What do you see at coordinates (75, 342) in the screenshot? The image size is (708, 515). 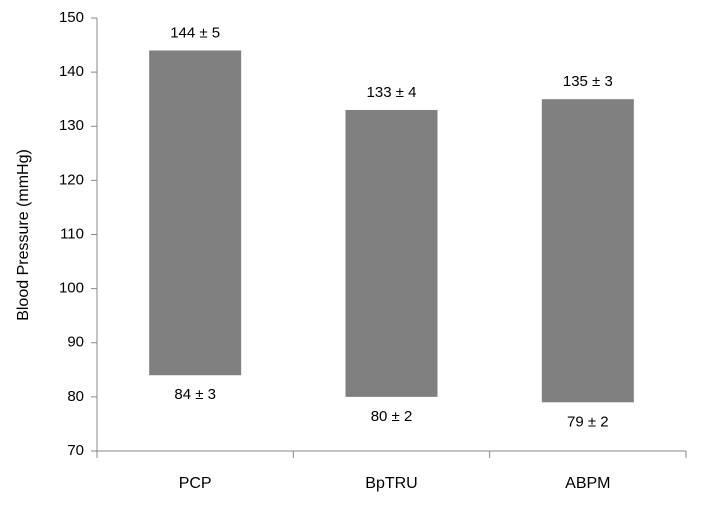 I see `y-tick-label: 90` at bounding box center [75, 342].